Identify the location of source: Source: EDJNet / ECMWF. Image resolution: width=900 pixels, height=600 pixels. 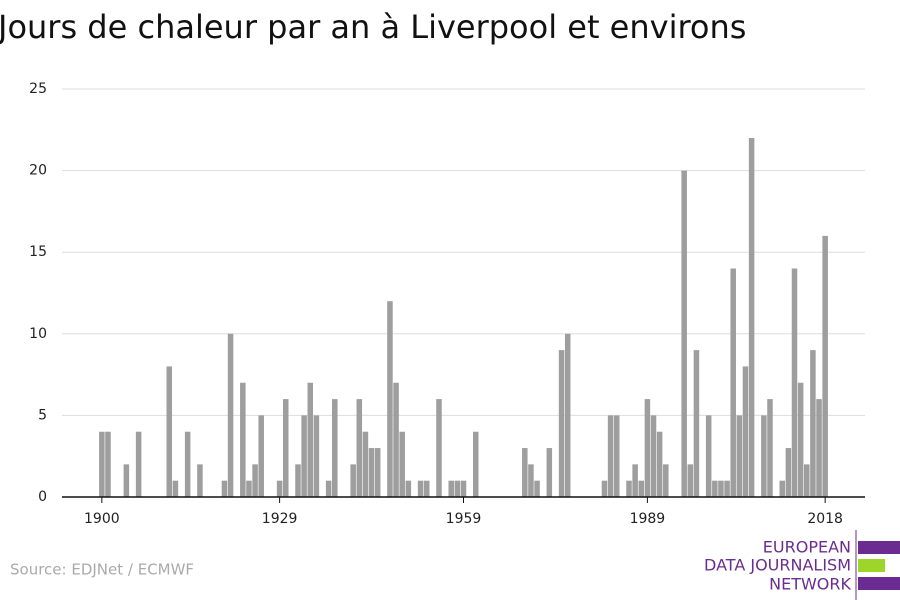
(102, 570).